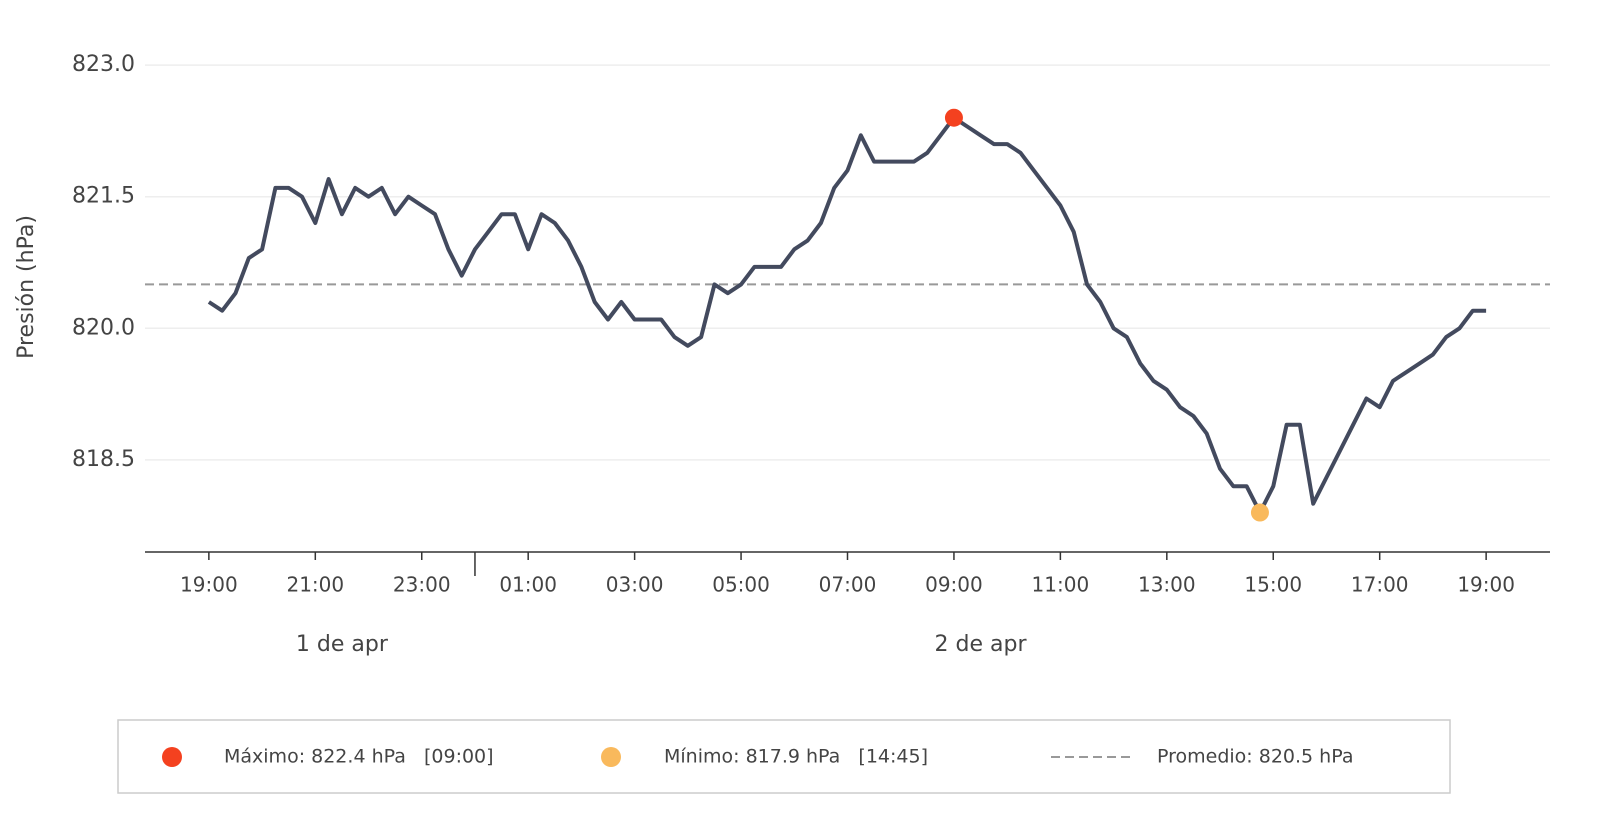 The height and width of the screenshot is (828, 1601). What do you see at coordinates (848, 585) in the screenshot?
I see `x-tick-label: 07:00` at bounding box center [848, 585].